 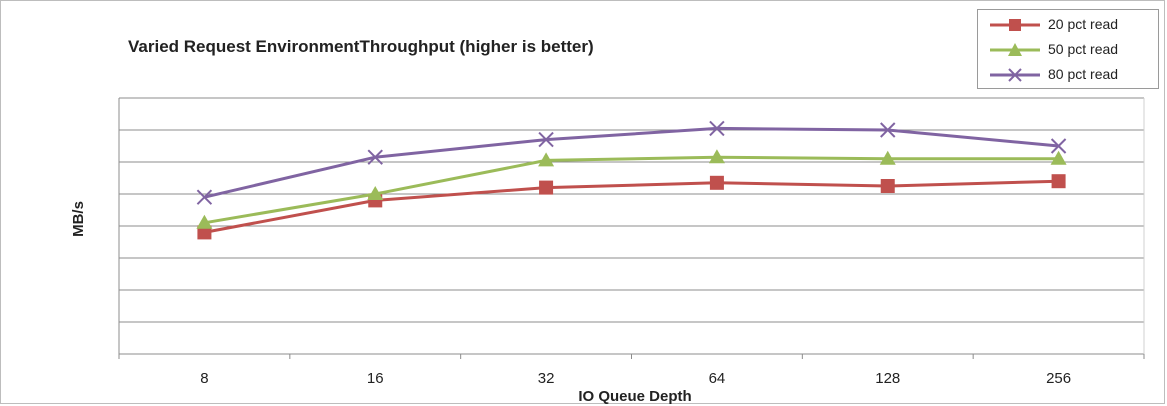 I want to click on series-3-point-32-b, so click(x=546, y=139).